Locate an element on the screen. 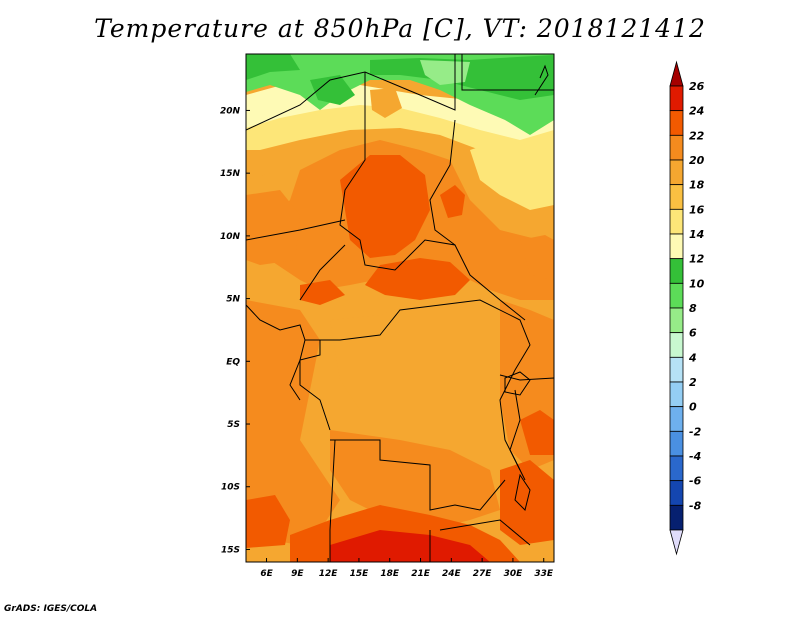  colorbar-label: 16 is located at coordinates (697, 209).